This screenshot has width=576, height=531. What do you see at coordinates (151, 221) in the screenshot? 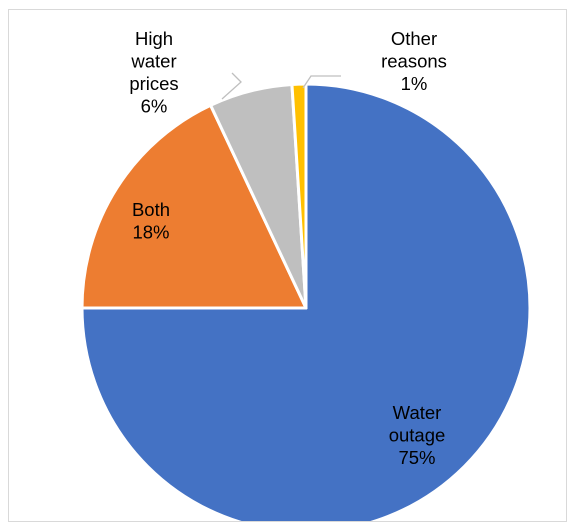
I see `data-label-both: Both 18%` at bounding box center [151, 221].